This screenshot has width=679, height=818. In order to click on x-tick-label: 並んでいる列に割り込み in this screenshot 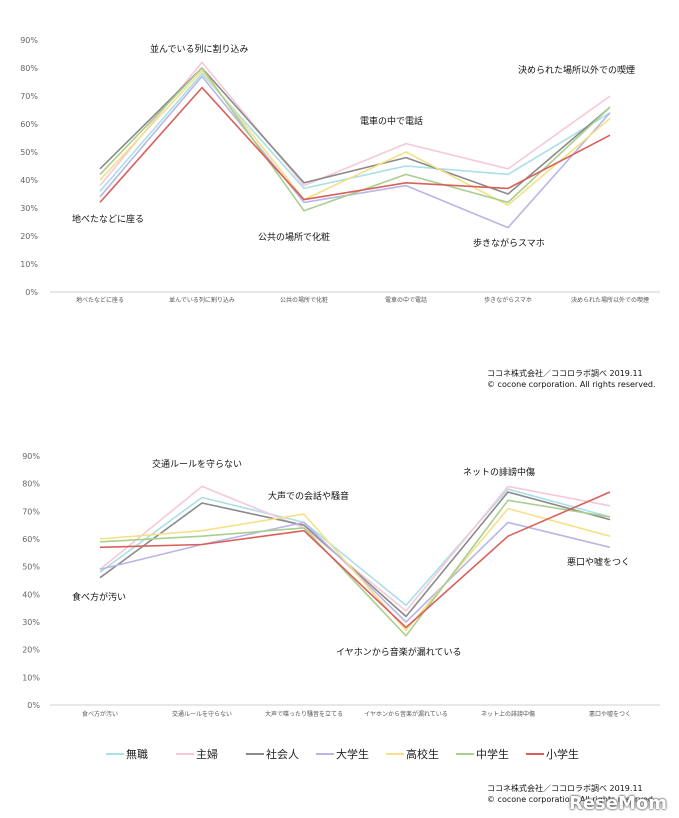, I will do `click(202, 300)`.